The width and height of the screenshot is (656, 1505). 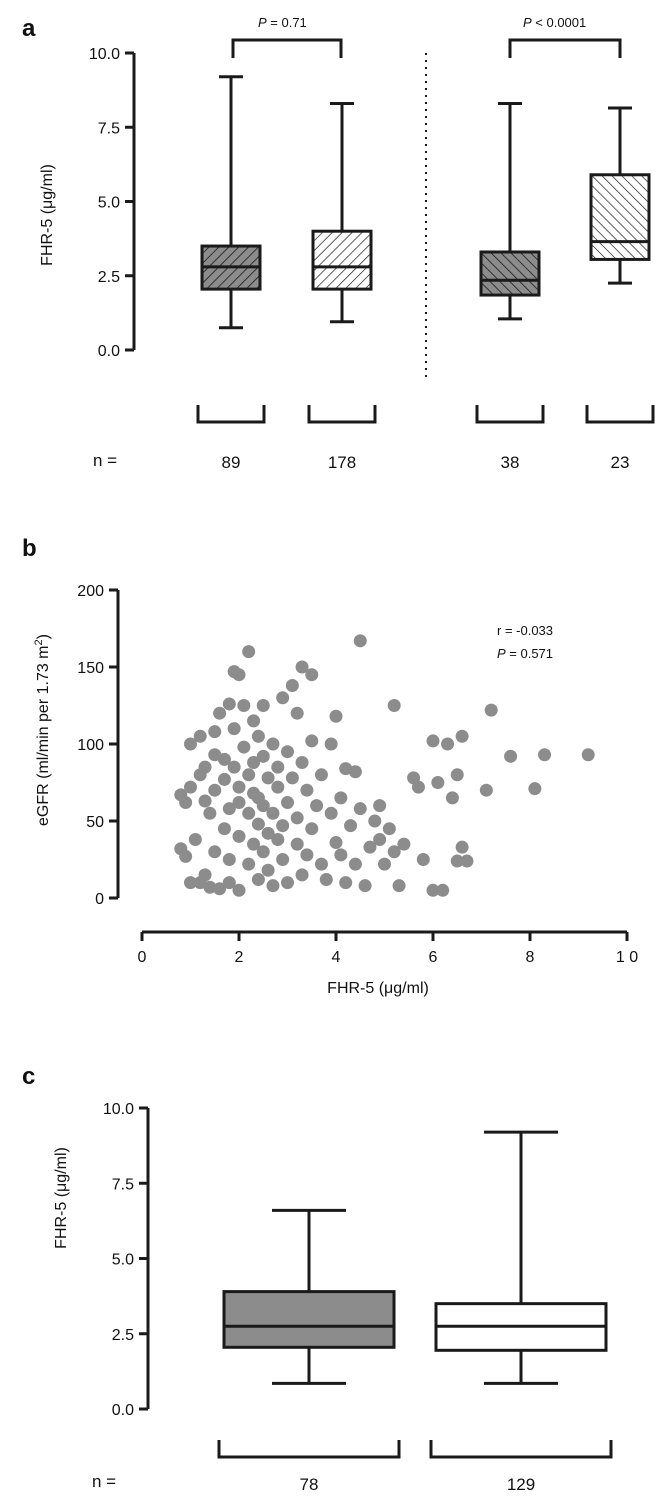 I want to click on y-tick-label: 7.5, so click(x=109, y=128).